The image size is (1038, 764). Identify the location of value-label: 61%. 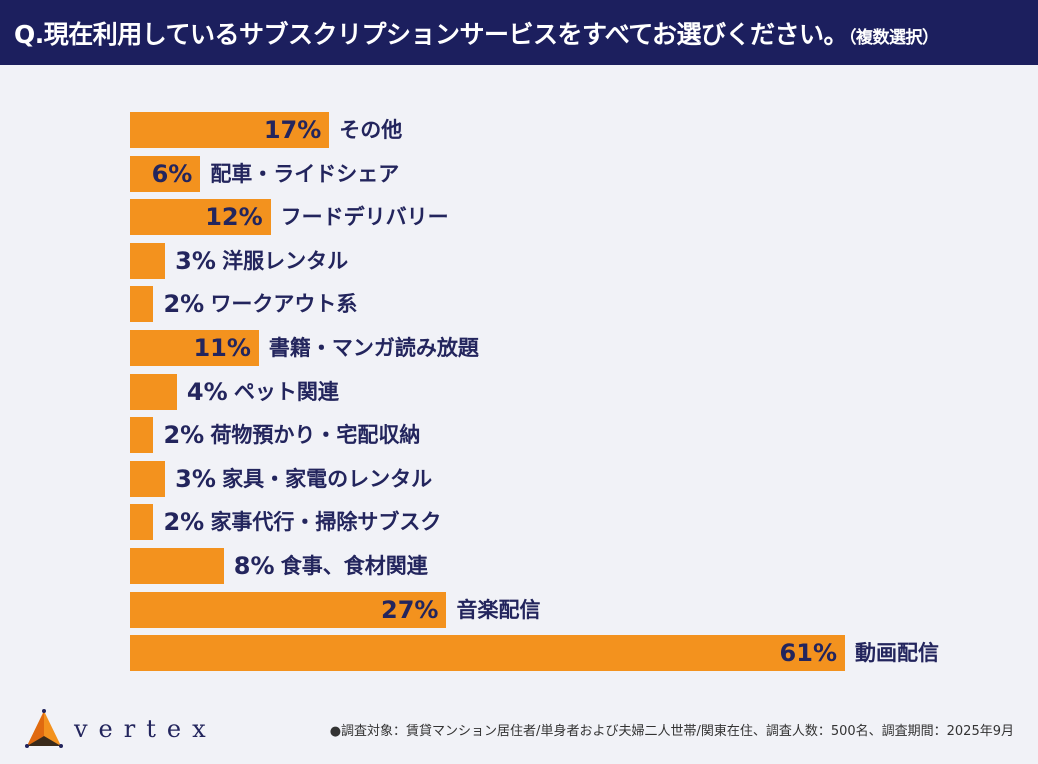
(808, 653).